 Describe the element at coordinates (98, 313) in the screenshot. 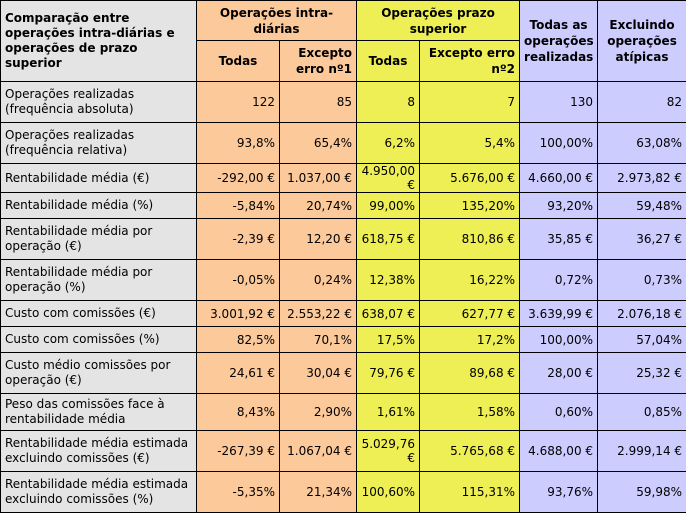

I see `row-label: Custo com comissões (€)` at that location.